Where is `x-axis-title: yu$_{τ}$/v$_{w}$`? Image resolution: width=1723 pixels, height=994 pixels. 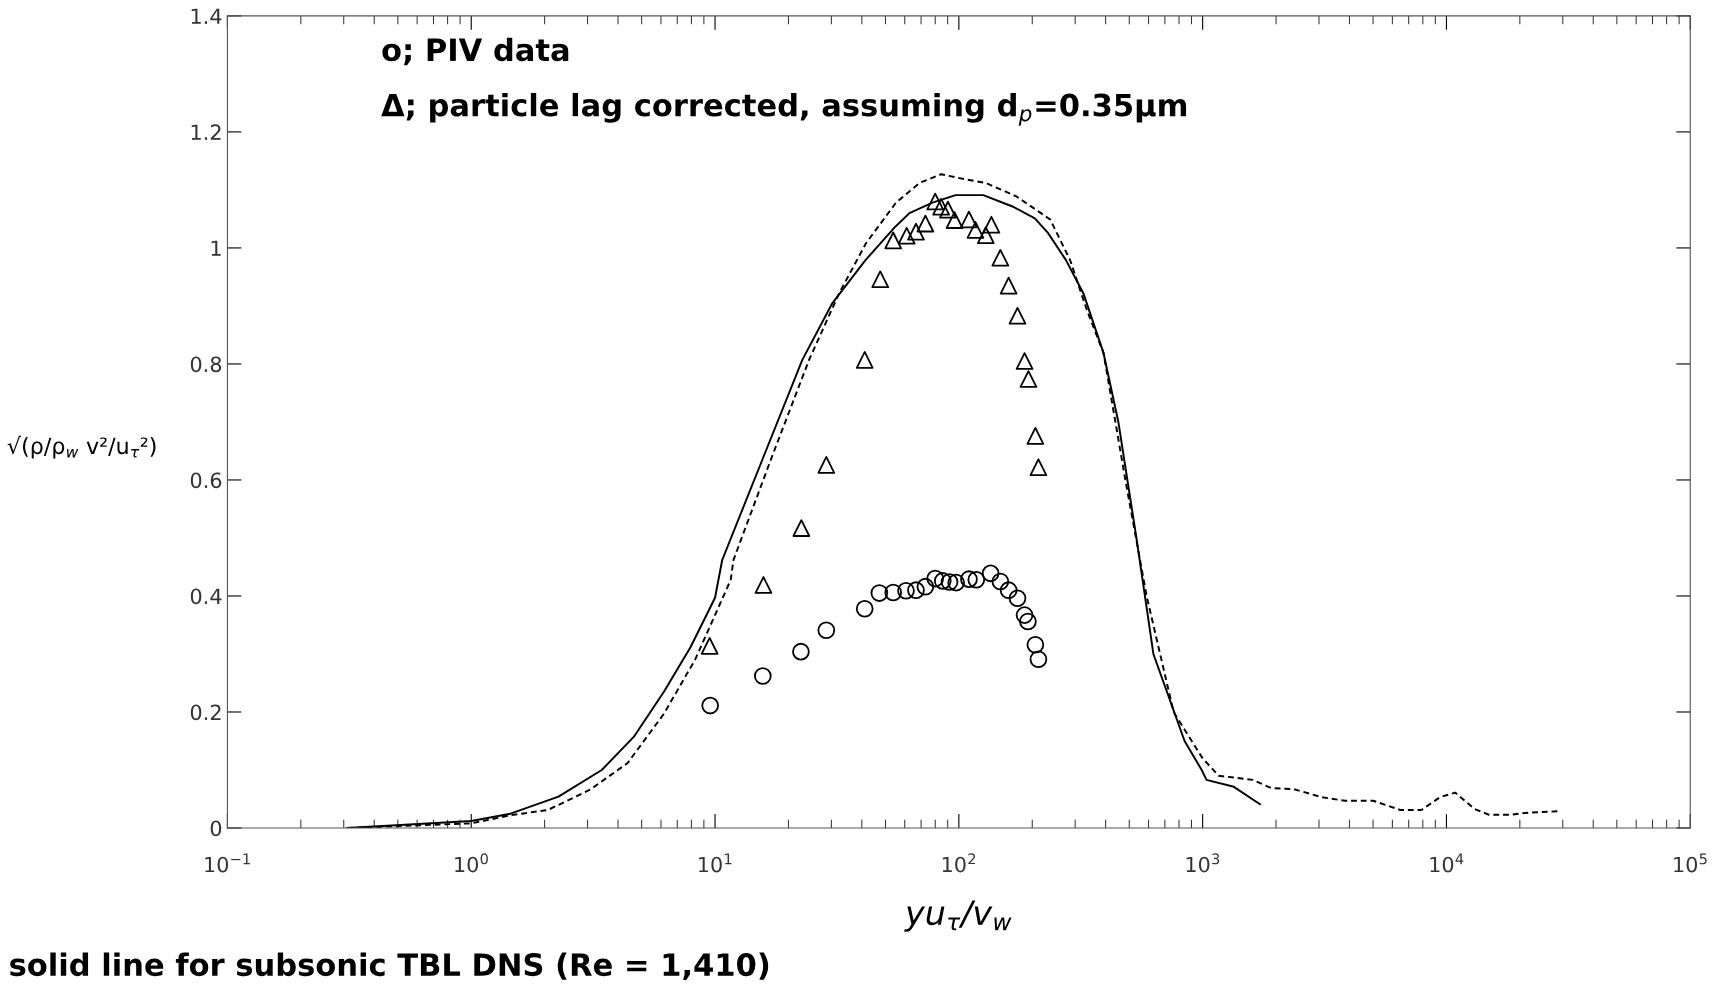 x-axis-title: yu$_{τ}$/v$_{w}$ is located at coordinates (958, 916).